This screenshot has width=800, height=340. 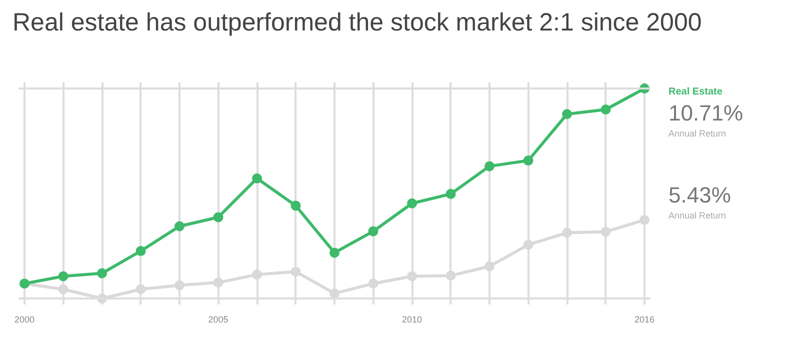 I want to click on text: 10.71%, so click(x=706, y=113).